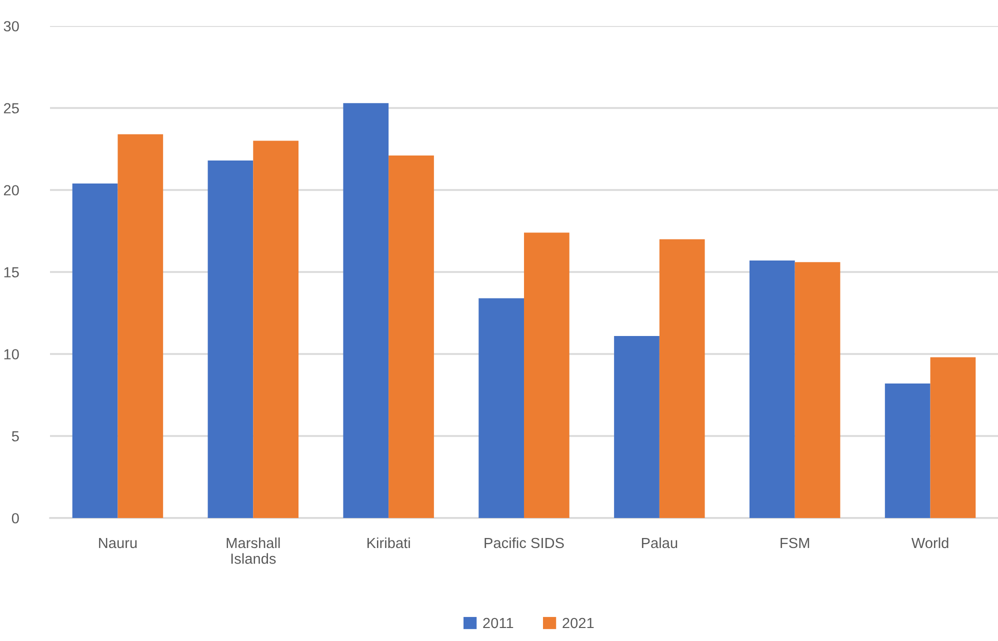  What do you see at coordinates (15, 436) in the screenshot?
I see `y-tick-label: 5` at bounding box center [15, 436].